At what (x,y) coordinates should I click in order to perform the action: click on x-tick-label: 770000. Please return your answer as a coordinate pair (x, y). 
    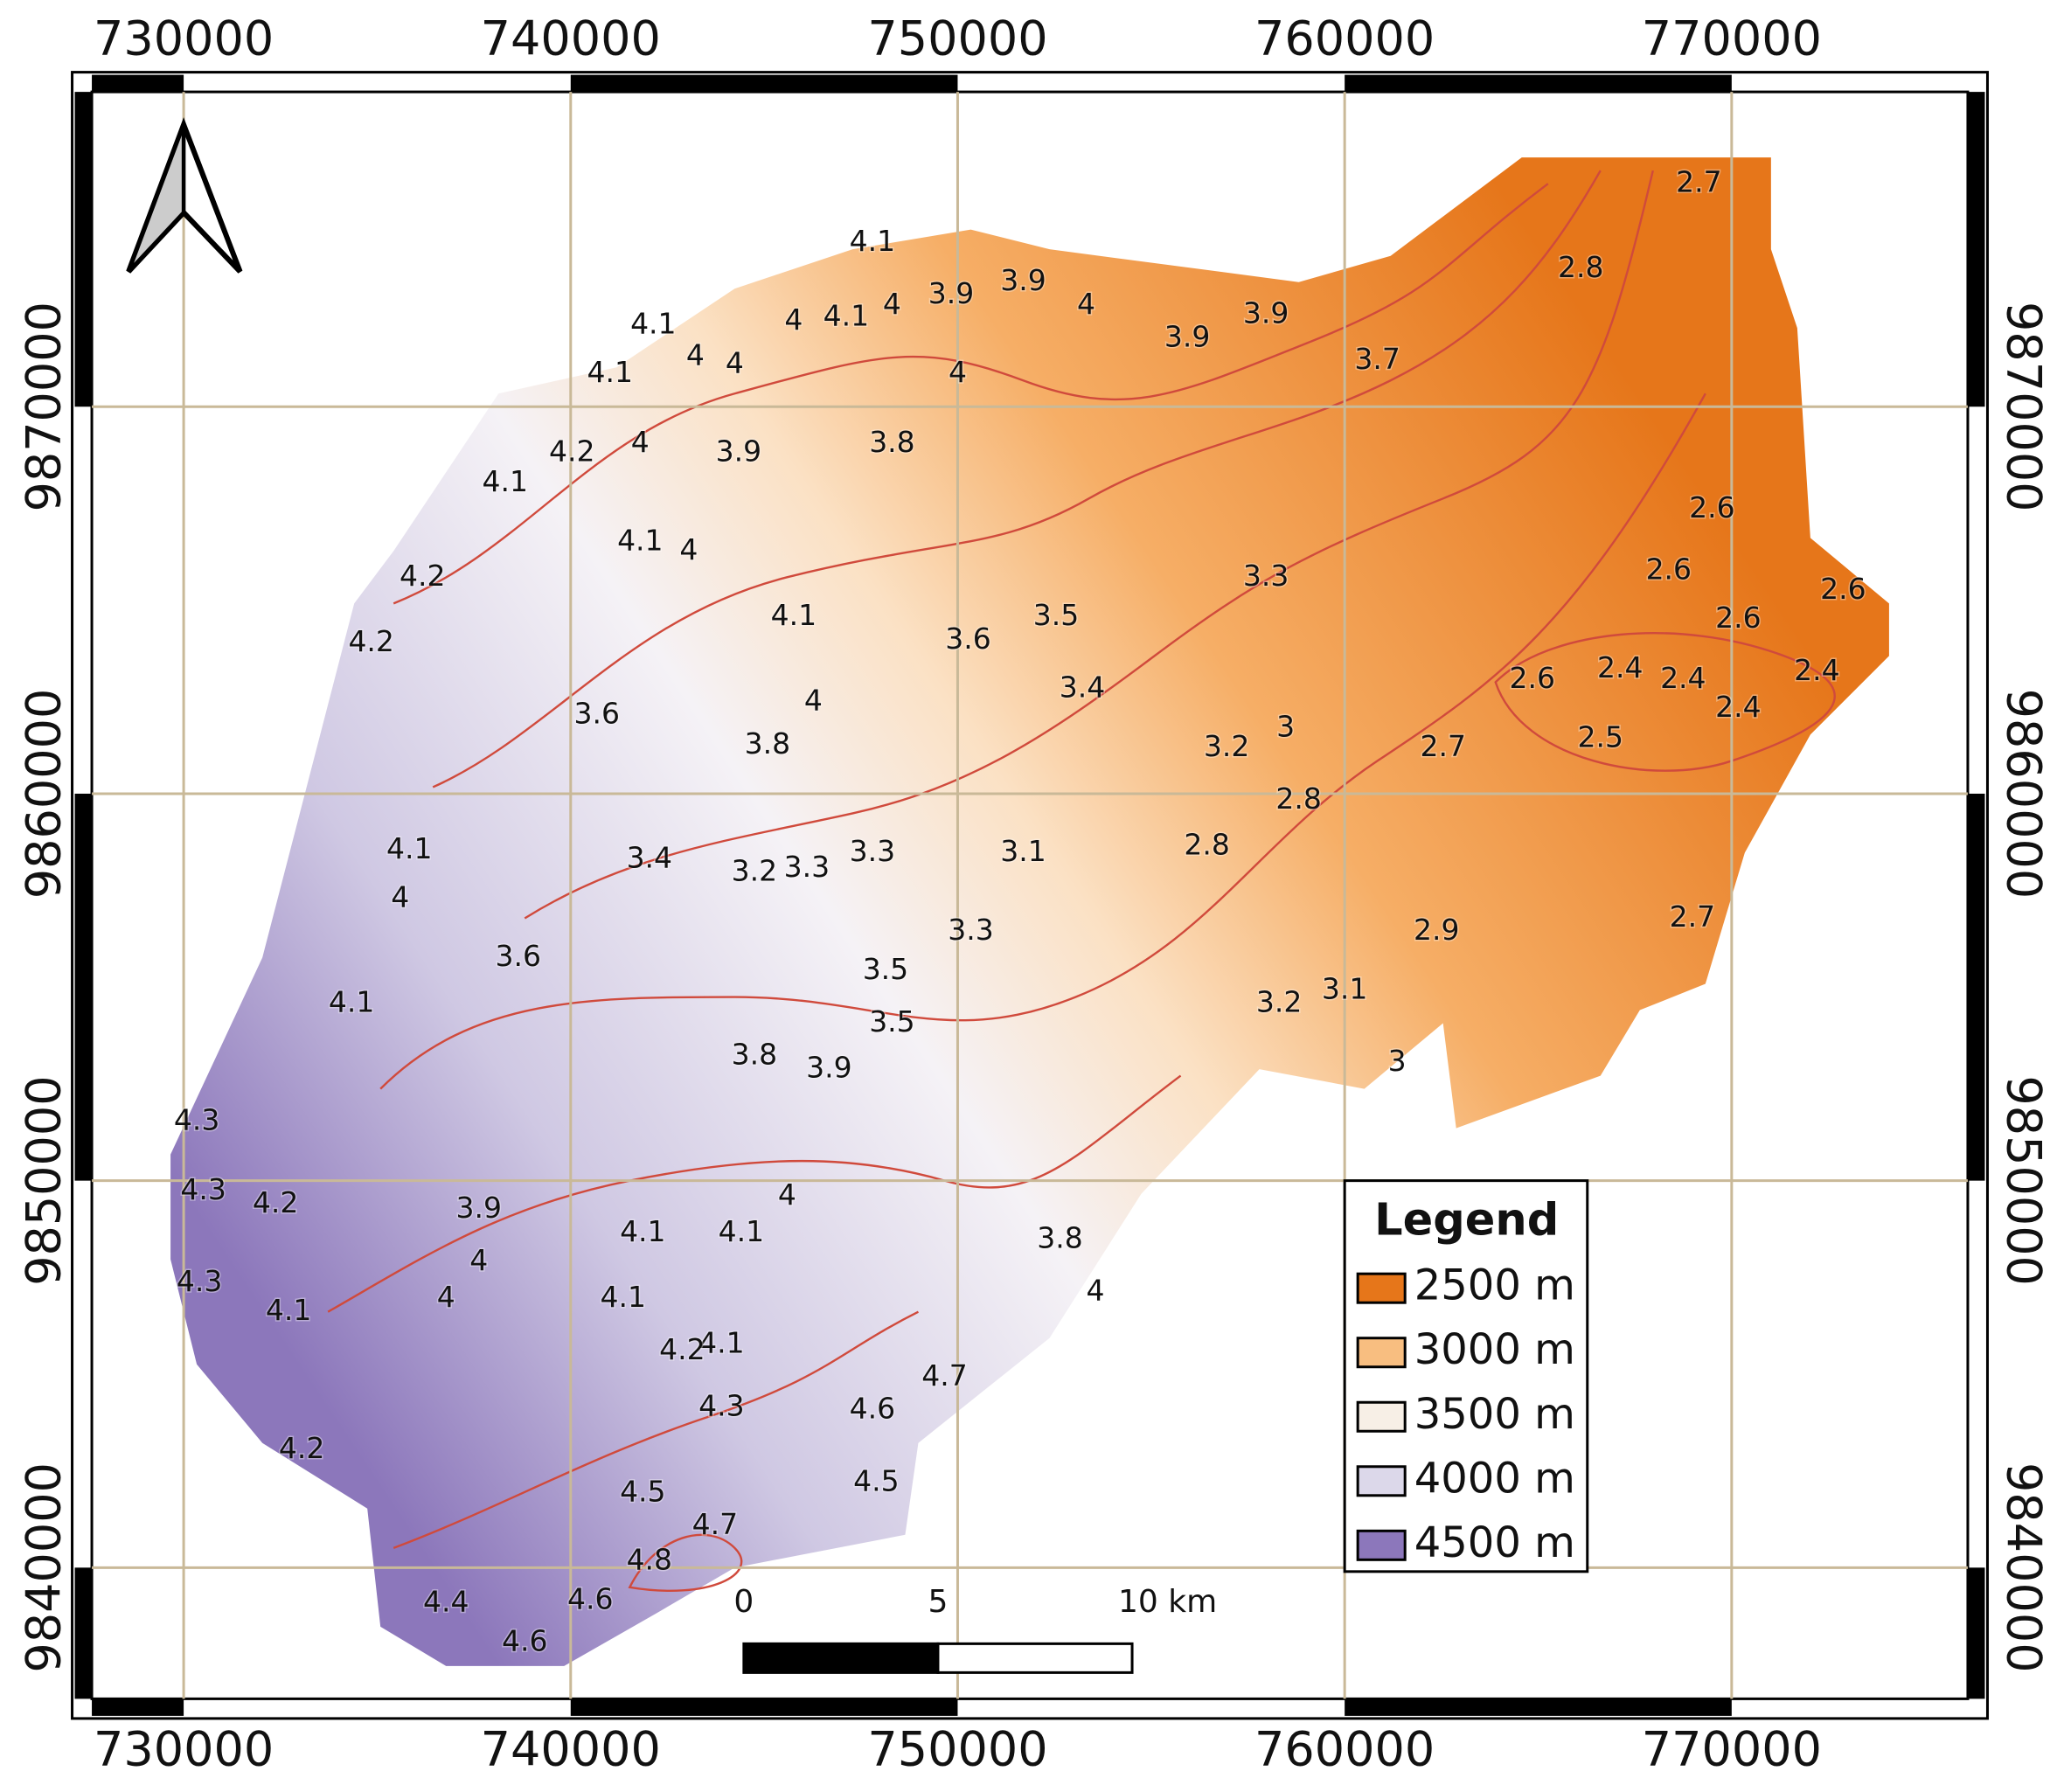
    Looking at the image, I should click on (1732, 1749).